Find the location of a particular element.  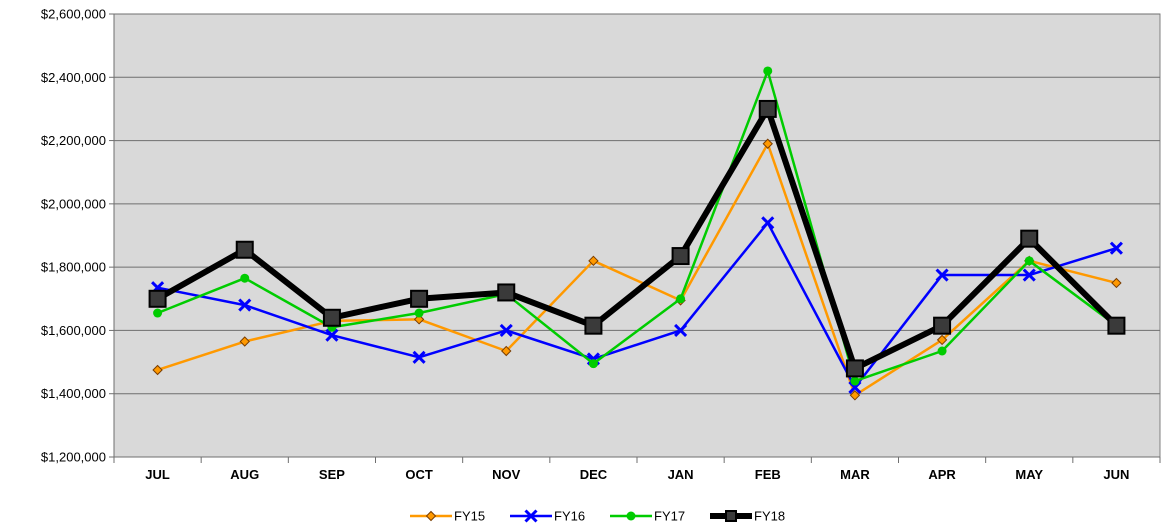

y-tick-label: $1,400,000 is located at coordinates (73, 393).